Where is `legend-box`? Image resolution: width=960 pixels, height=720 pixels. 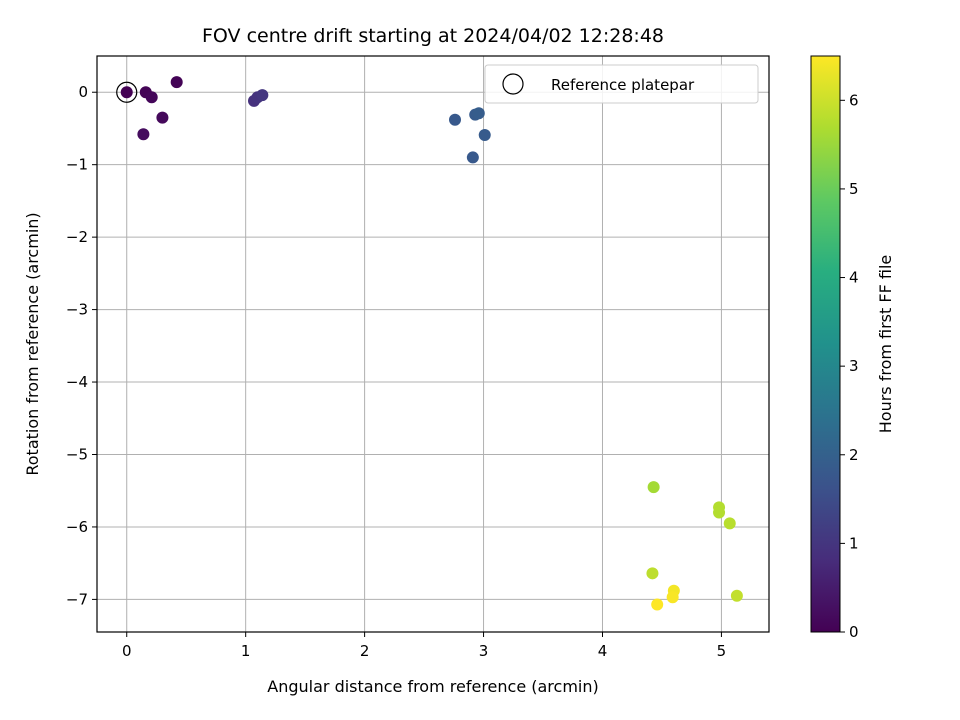 legend-box is located at coordinates (621, 84).